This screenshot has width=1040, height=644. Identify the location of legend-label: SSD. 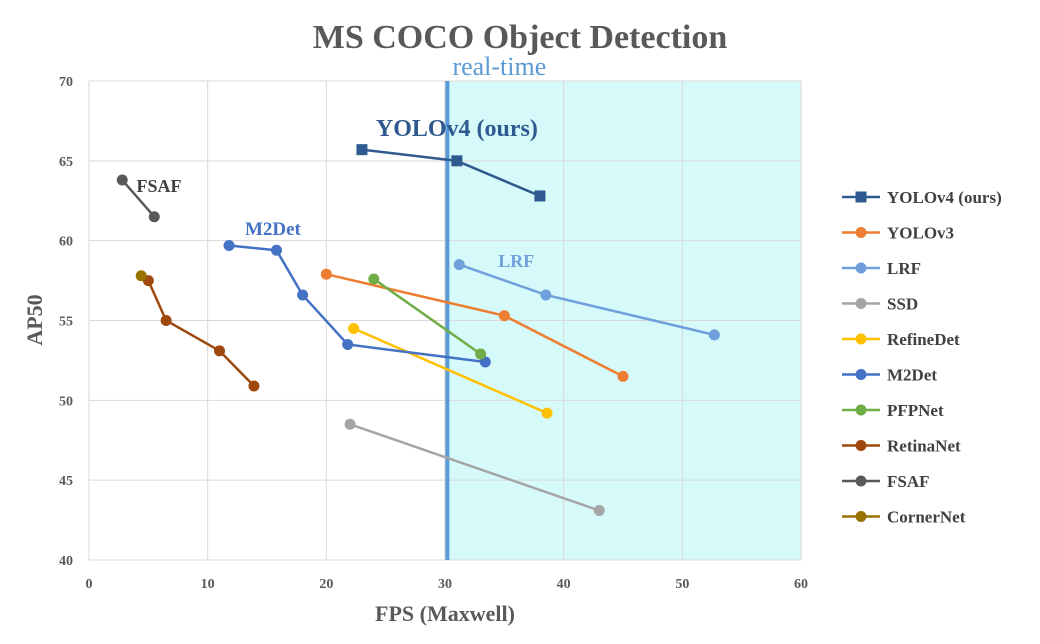
(902, 304).